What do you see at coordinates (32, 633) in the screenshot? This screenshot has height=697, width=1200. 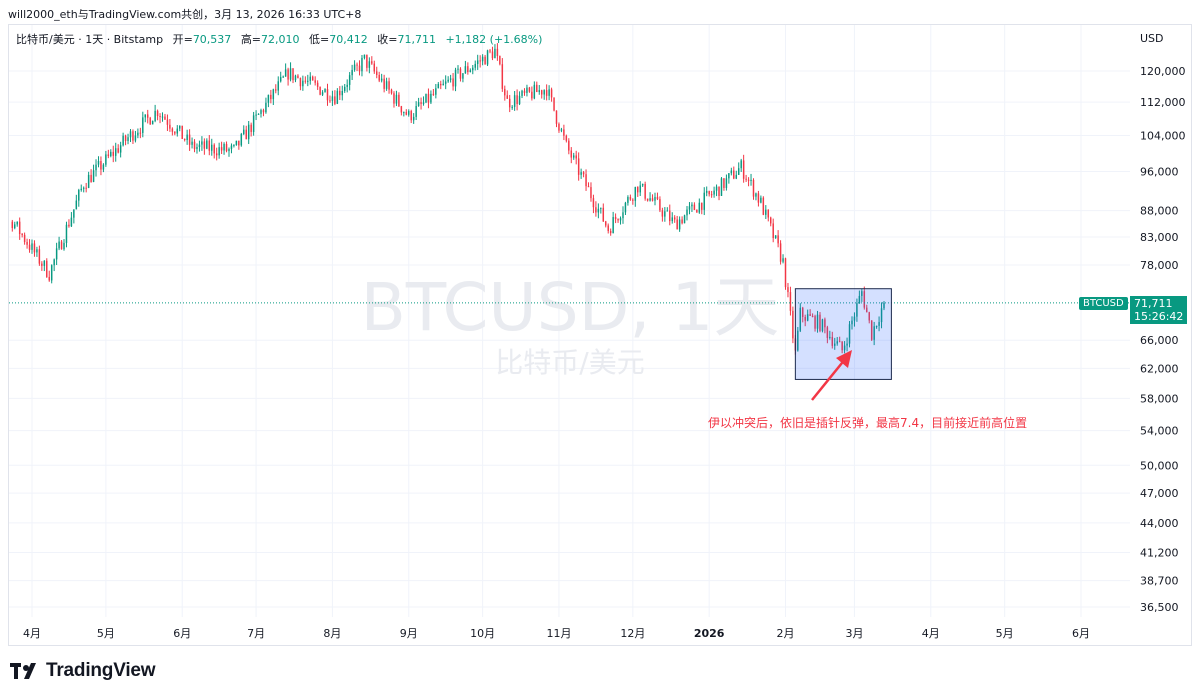 I see `x-tick-label: 4月` at bounding box center [32, 633].